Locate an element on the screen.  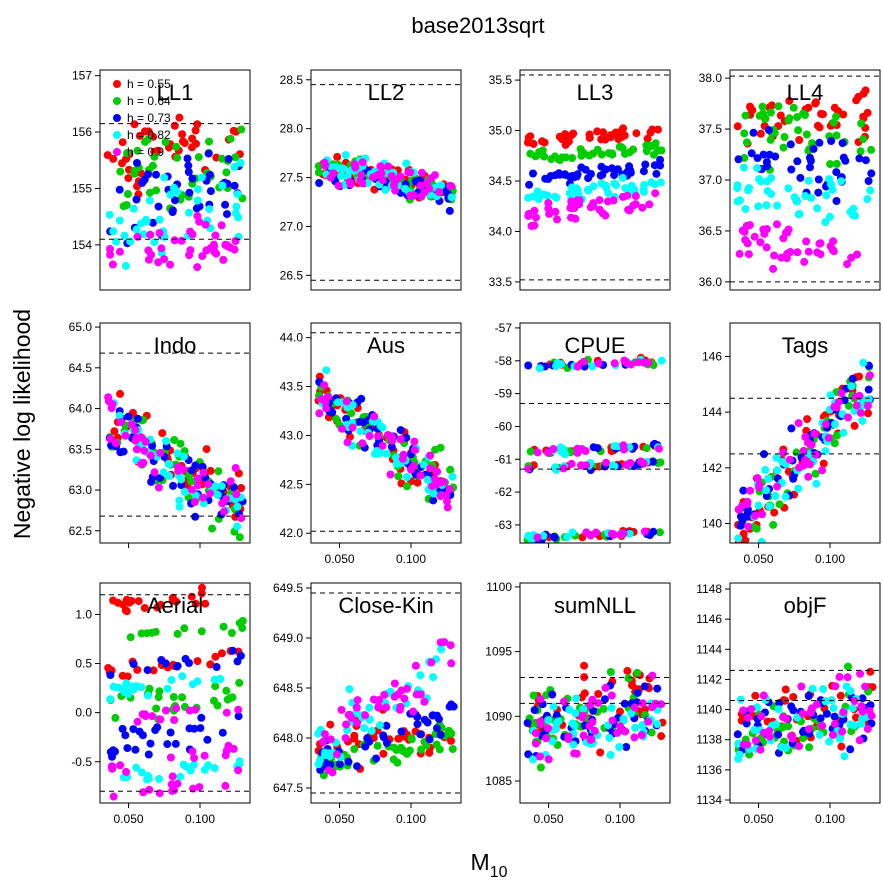
panel-title: CPUE is located at coordinates (594, 345).